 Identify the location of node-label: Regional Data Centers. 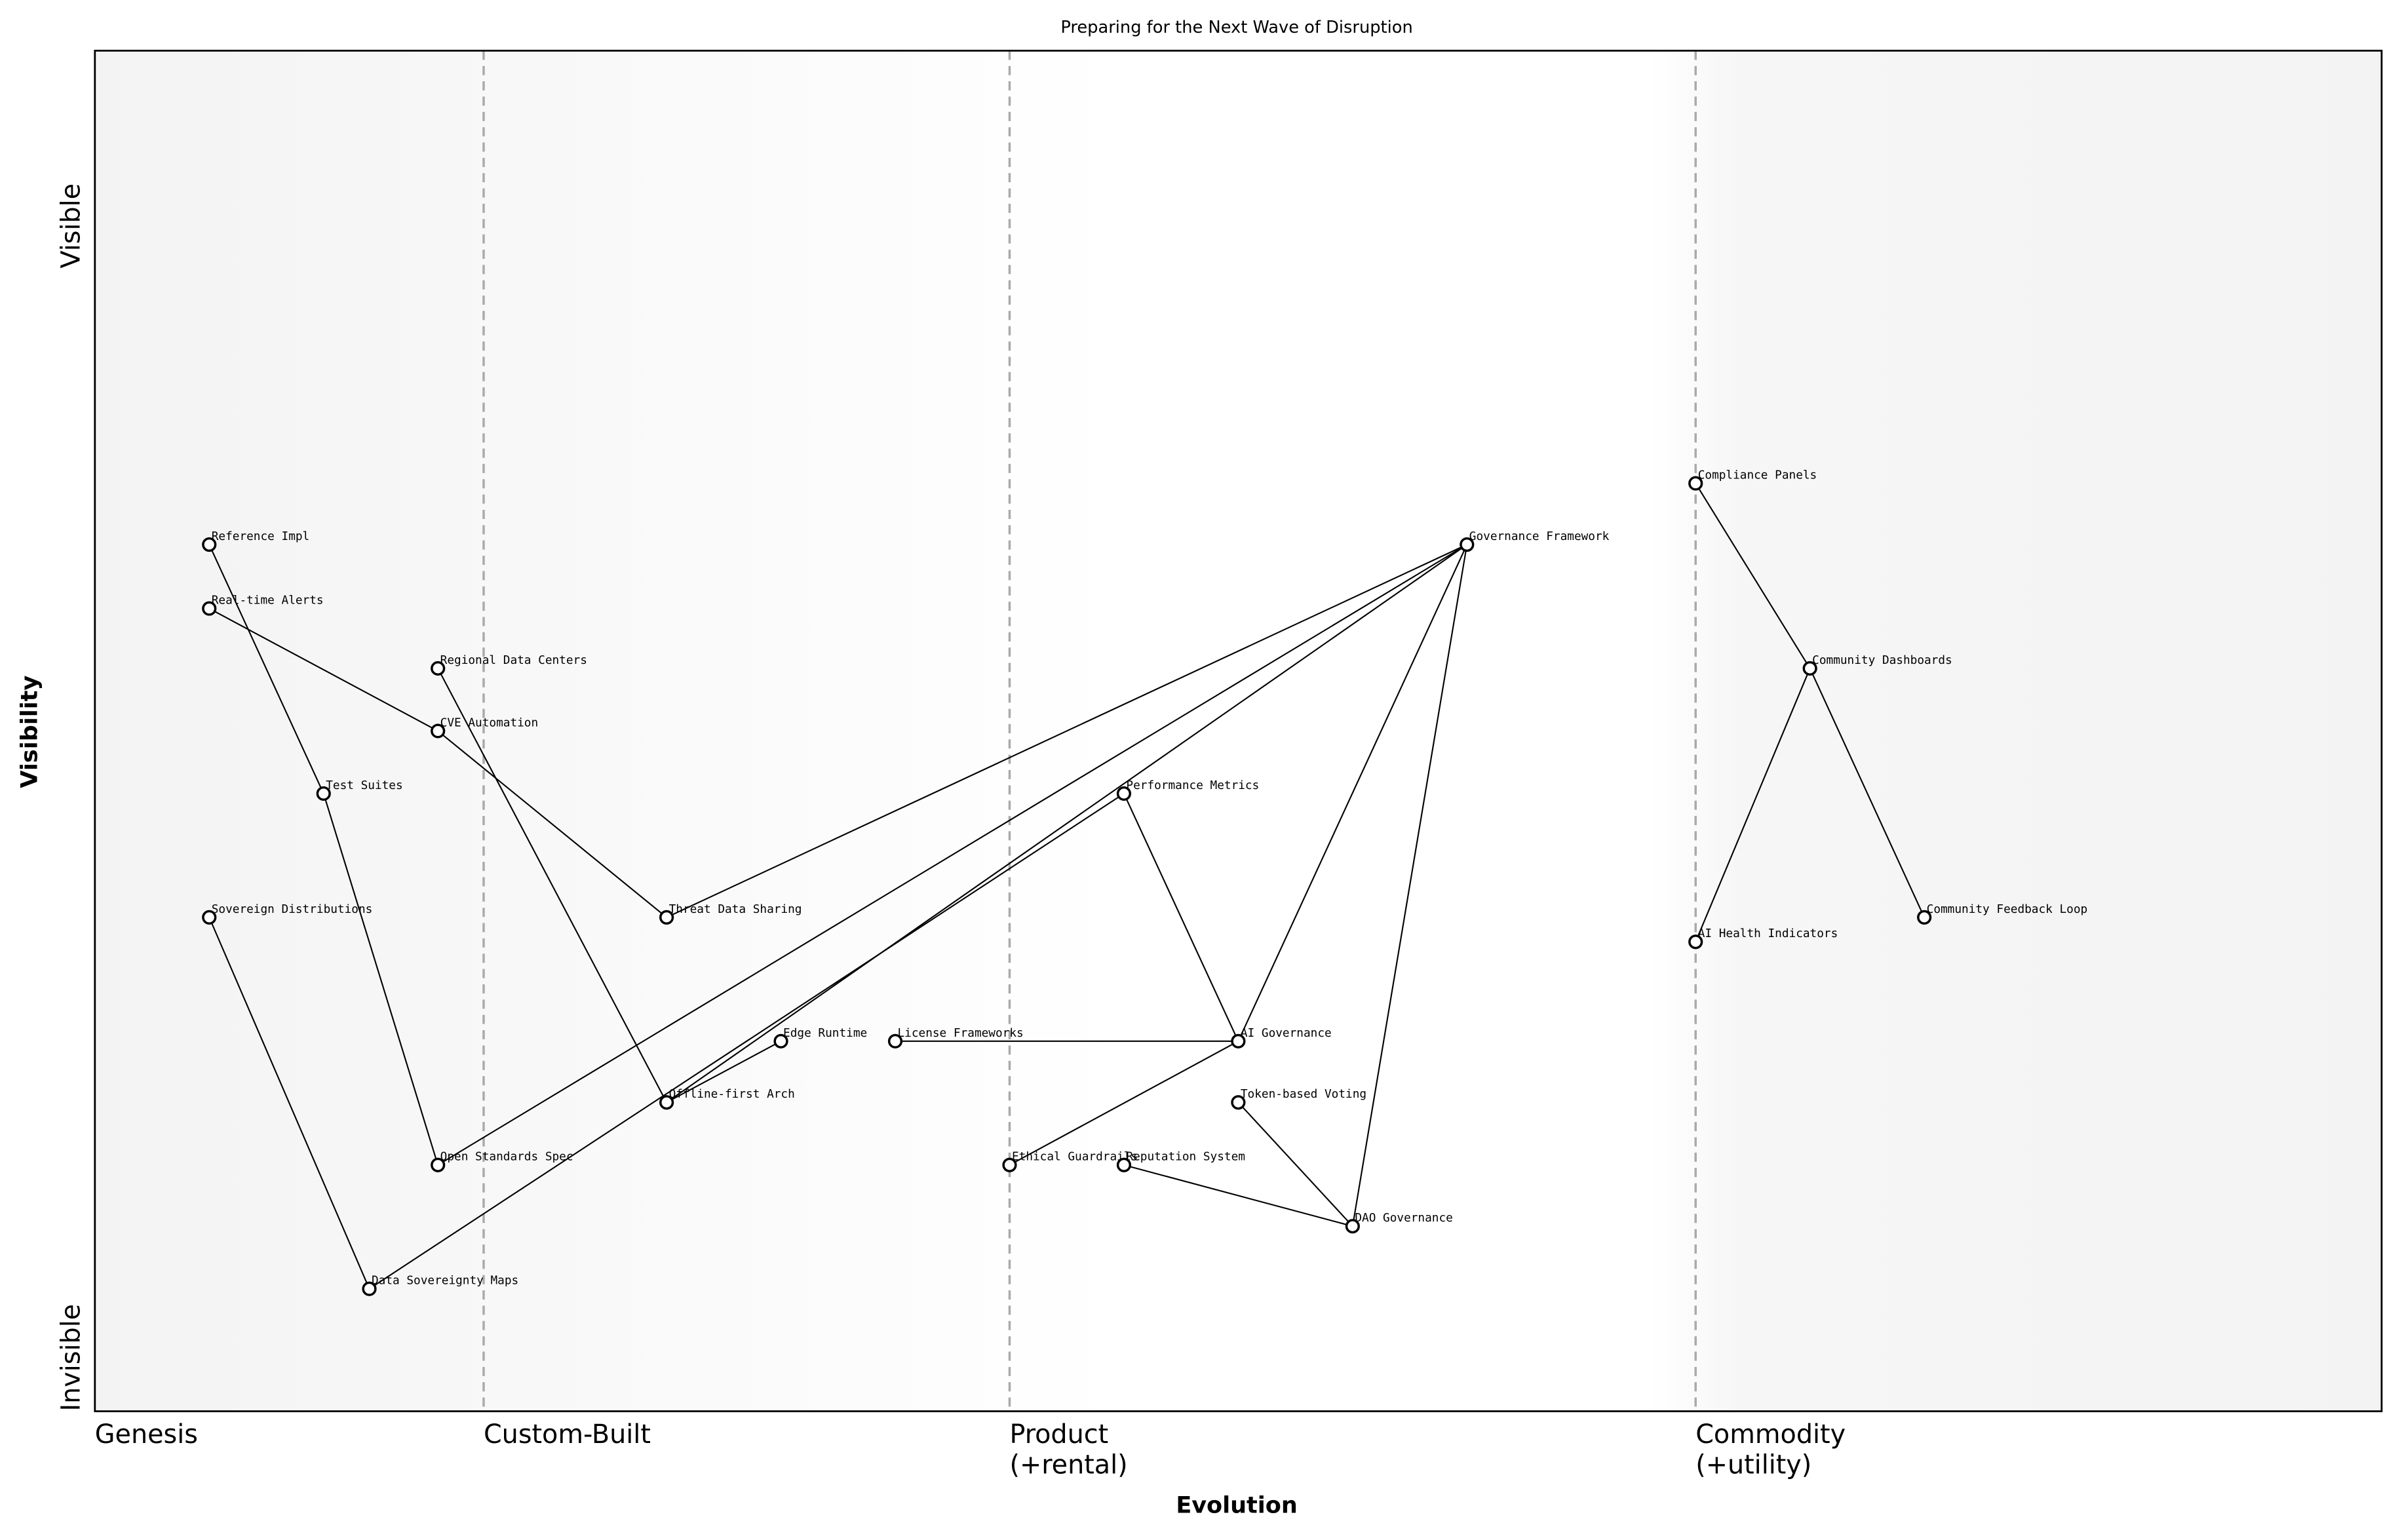
(513, 660).